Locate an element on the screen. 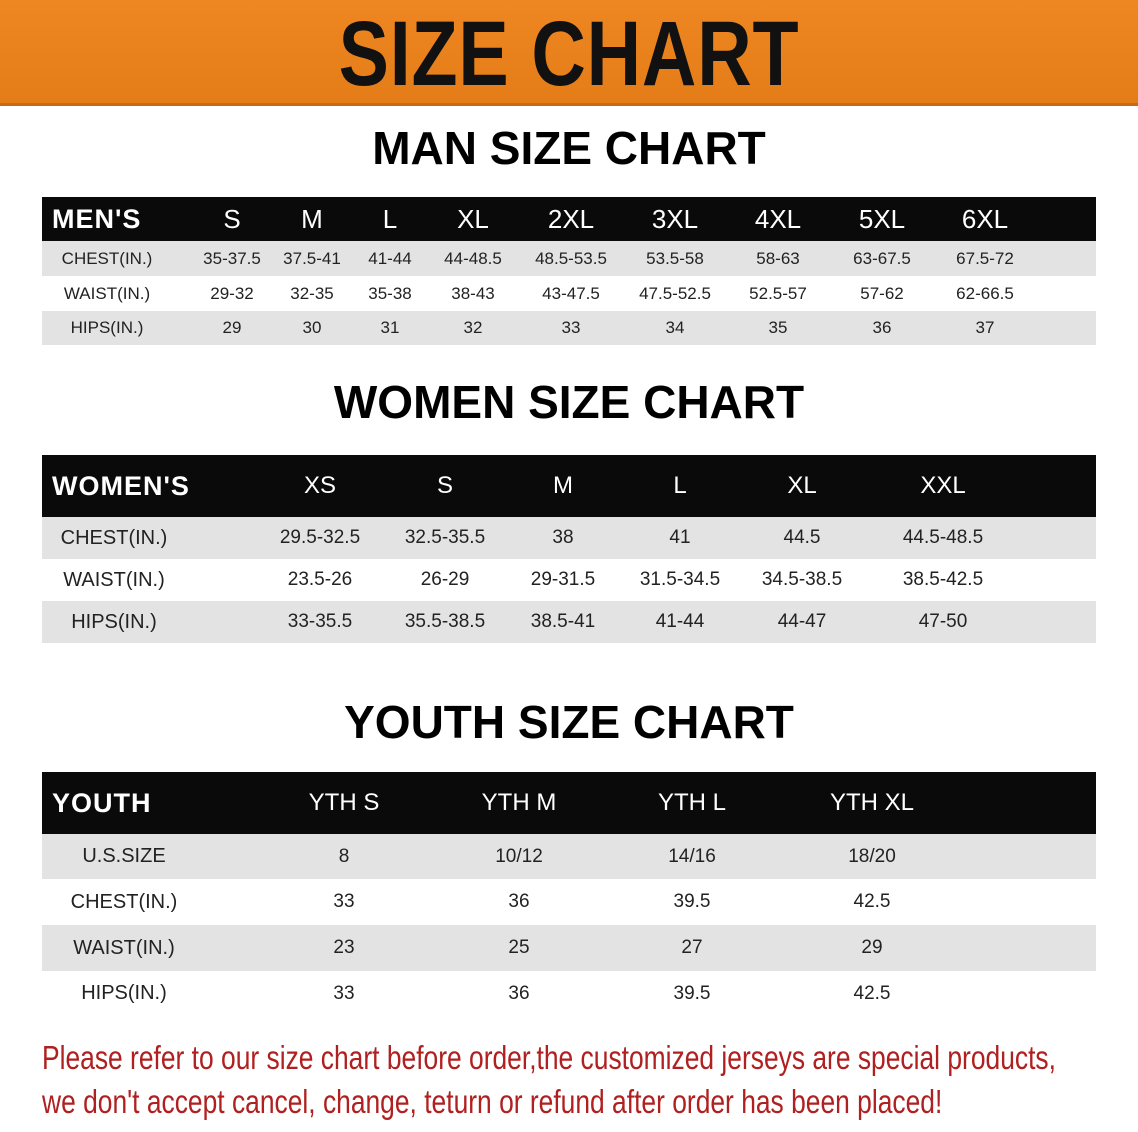 This screenshot has width=1138, height=1132. table-header-row: WOMEN'S XS S M L XL XXL is located at coordinates (569, 486).